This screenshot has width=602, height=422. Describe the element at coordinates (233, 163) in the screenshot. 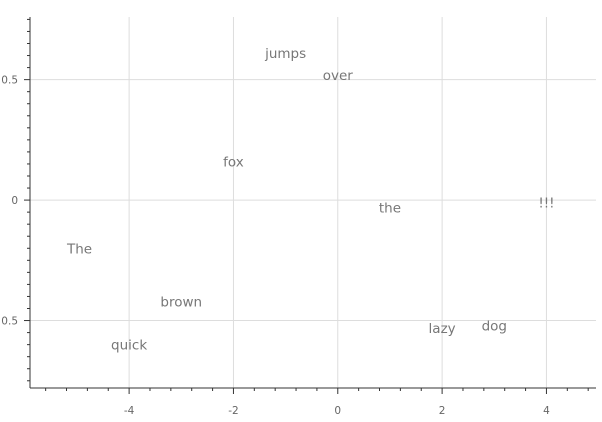

I see `word-label: fox` at that location.